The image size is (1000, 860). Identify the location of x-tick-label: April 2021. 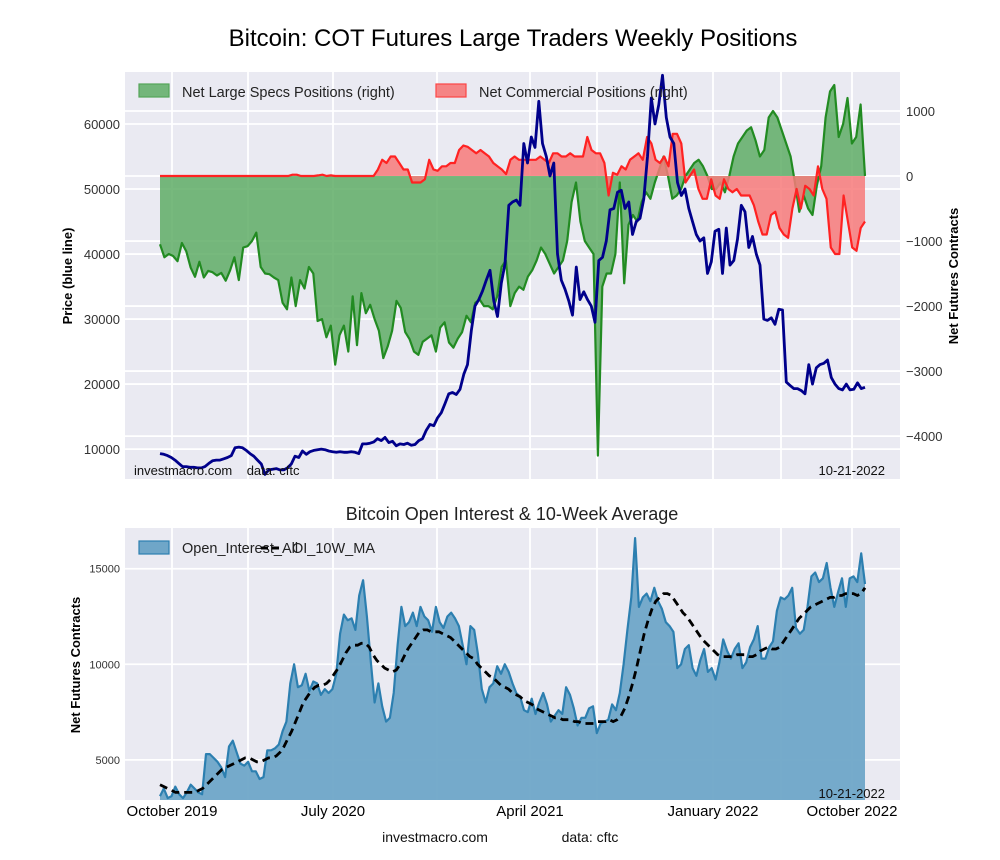
(530, 811).